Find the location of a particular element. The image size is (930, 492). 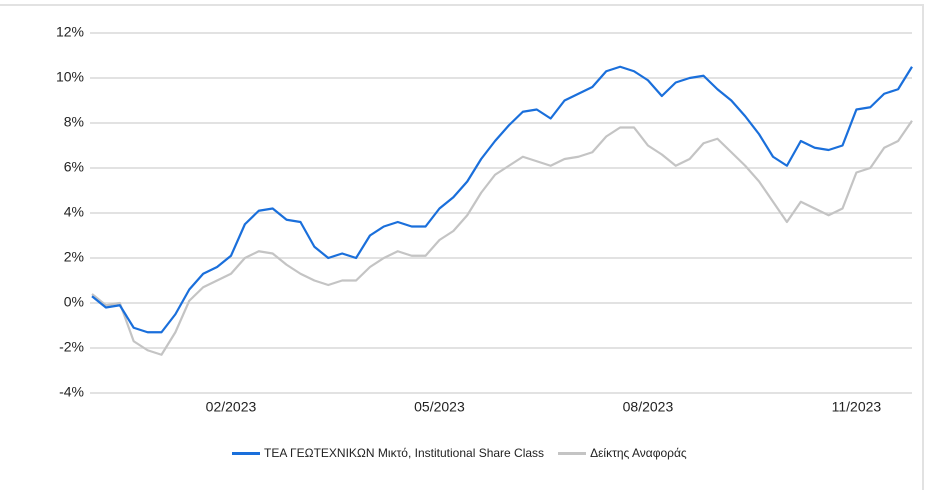

y-tick-label: 8% is located at coordinates (74, 122).